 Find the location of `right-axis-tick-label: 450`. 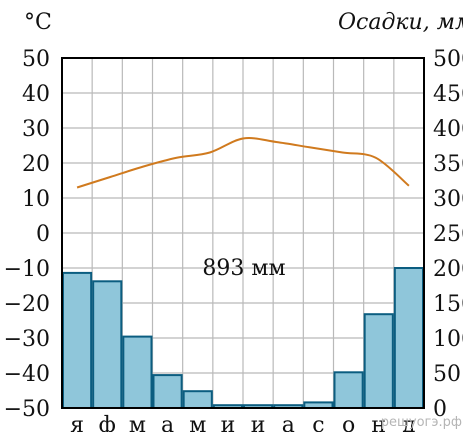

right-axis-tick-label: 450 is located at coordinates (448, 94).